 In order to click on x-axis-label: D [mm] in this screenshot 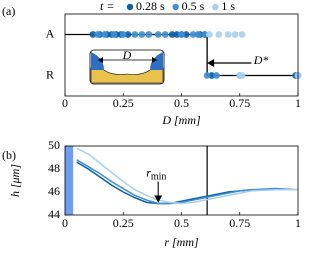, I will do `click(181, 120)`.